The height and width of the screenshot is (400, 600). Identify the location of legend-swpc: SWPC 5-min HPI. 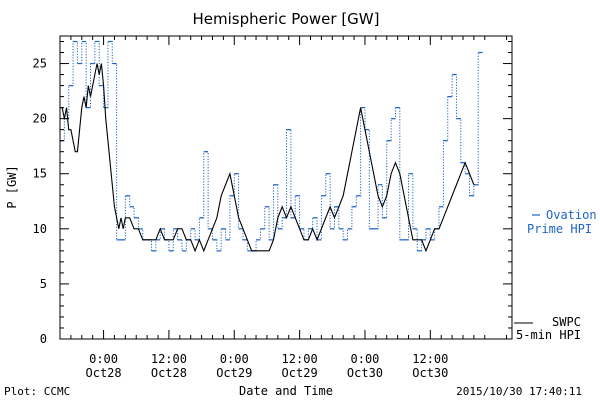
(547, 328).